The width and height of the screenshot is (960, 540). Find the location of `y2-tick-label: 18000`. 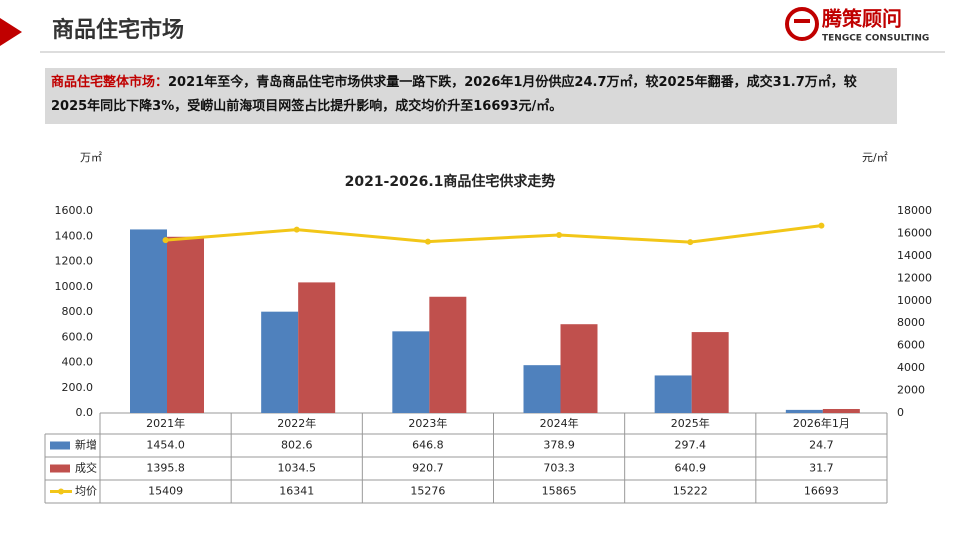

y2-tick-label: 18000 is located at coordinates (914, 210).